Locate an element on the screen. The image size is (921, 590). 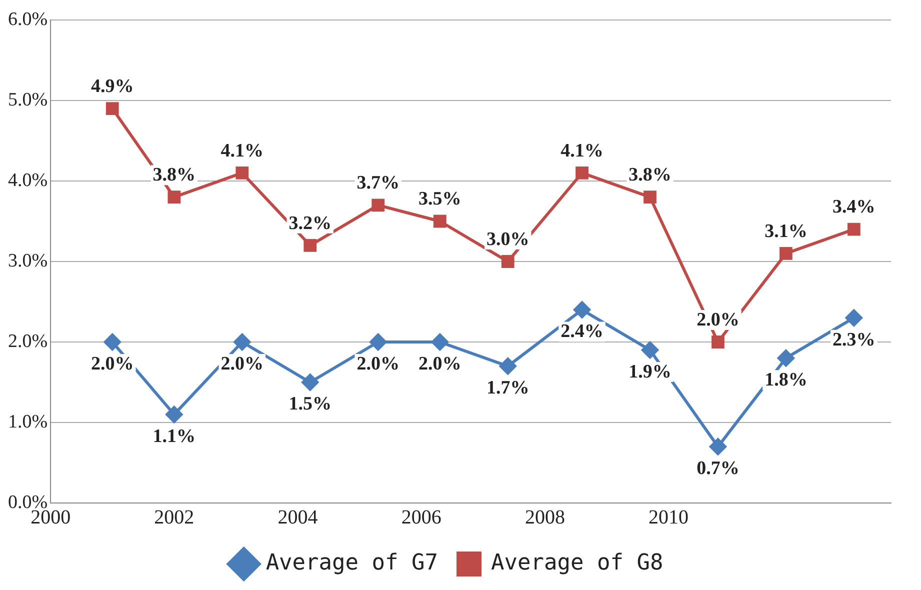
data-label: 0.7% is located at coordinates (718, 469).